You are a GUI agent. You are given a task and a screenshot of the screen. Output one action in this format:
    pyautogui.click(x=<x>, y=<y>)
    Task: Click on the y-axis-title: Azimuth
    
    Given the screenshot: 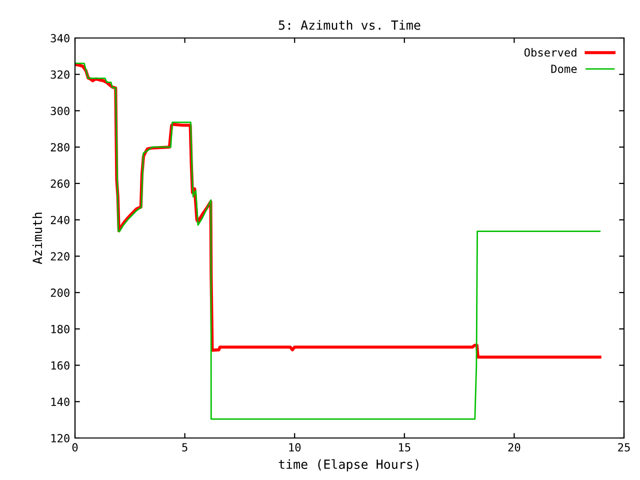 What is the action you would take?
    pyautogui.click(x=37, y=238)
    